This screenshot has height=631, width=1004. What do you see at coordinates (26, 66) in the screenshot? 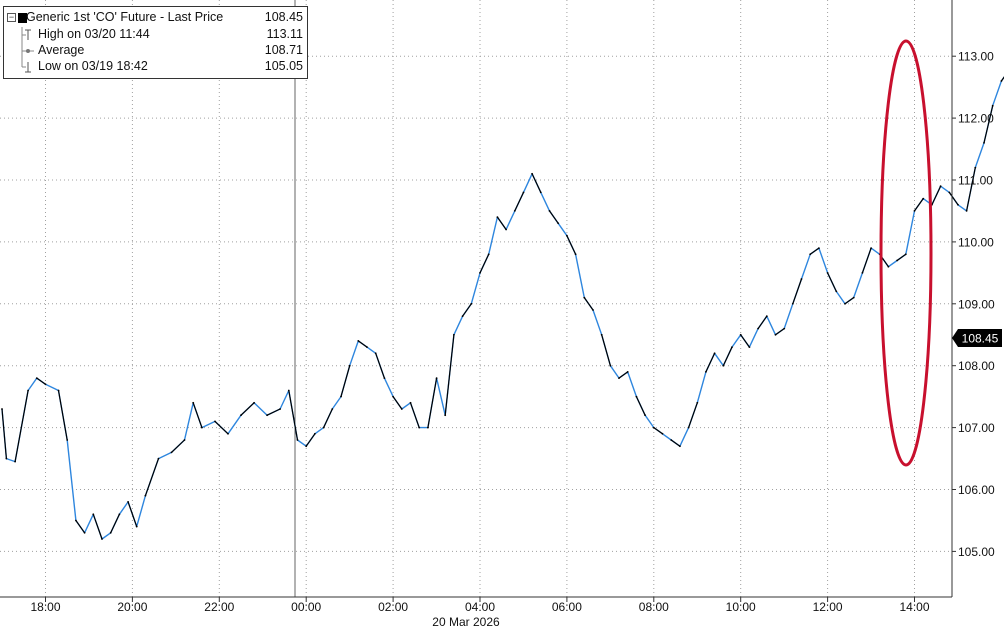
I see `low-marker-icon` at bounding box center [26, 66].